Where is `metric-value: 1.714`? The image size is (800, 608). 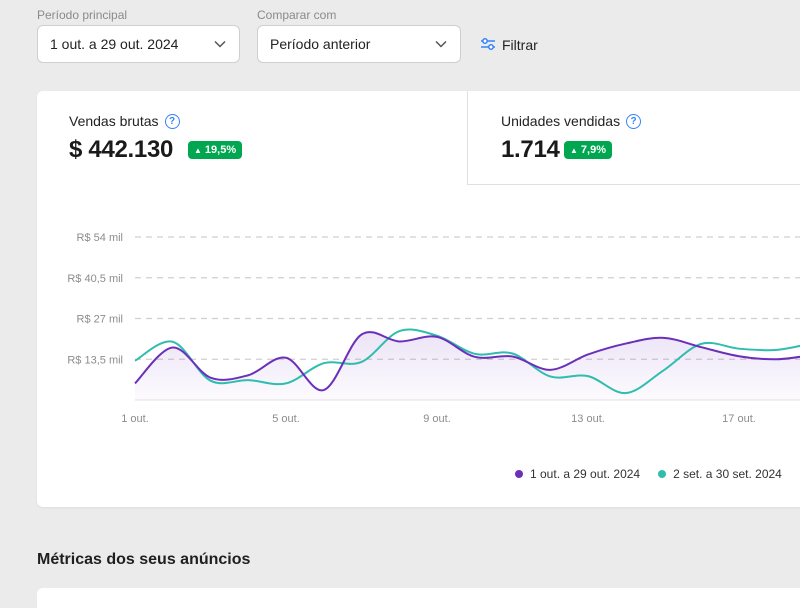 metric-value: 1.714 is located at coordinates (530, 149).